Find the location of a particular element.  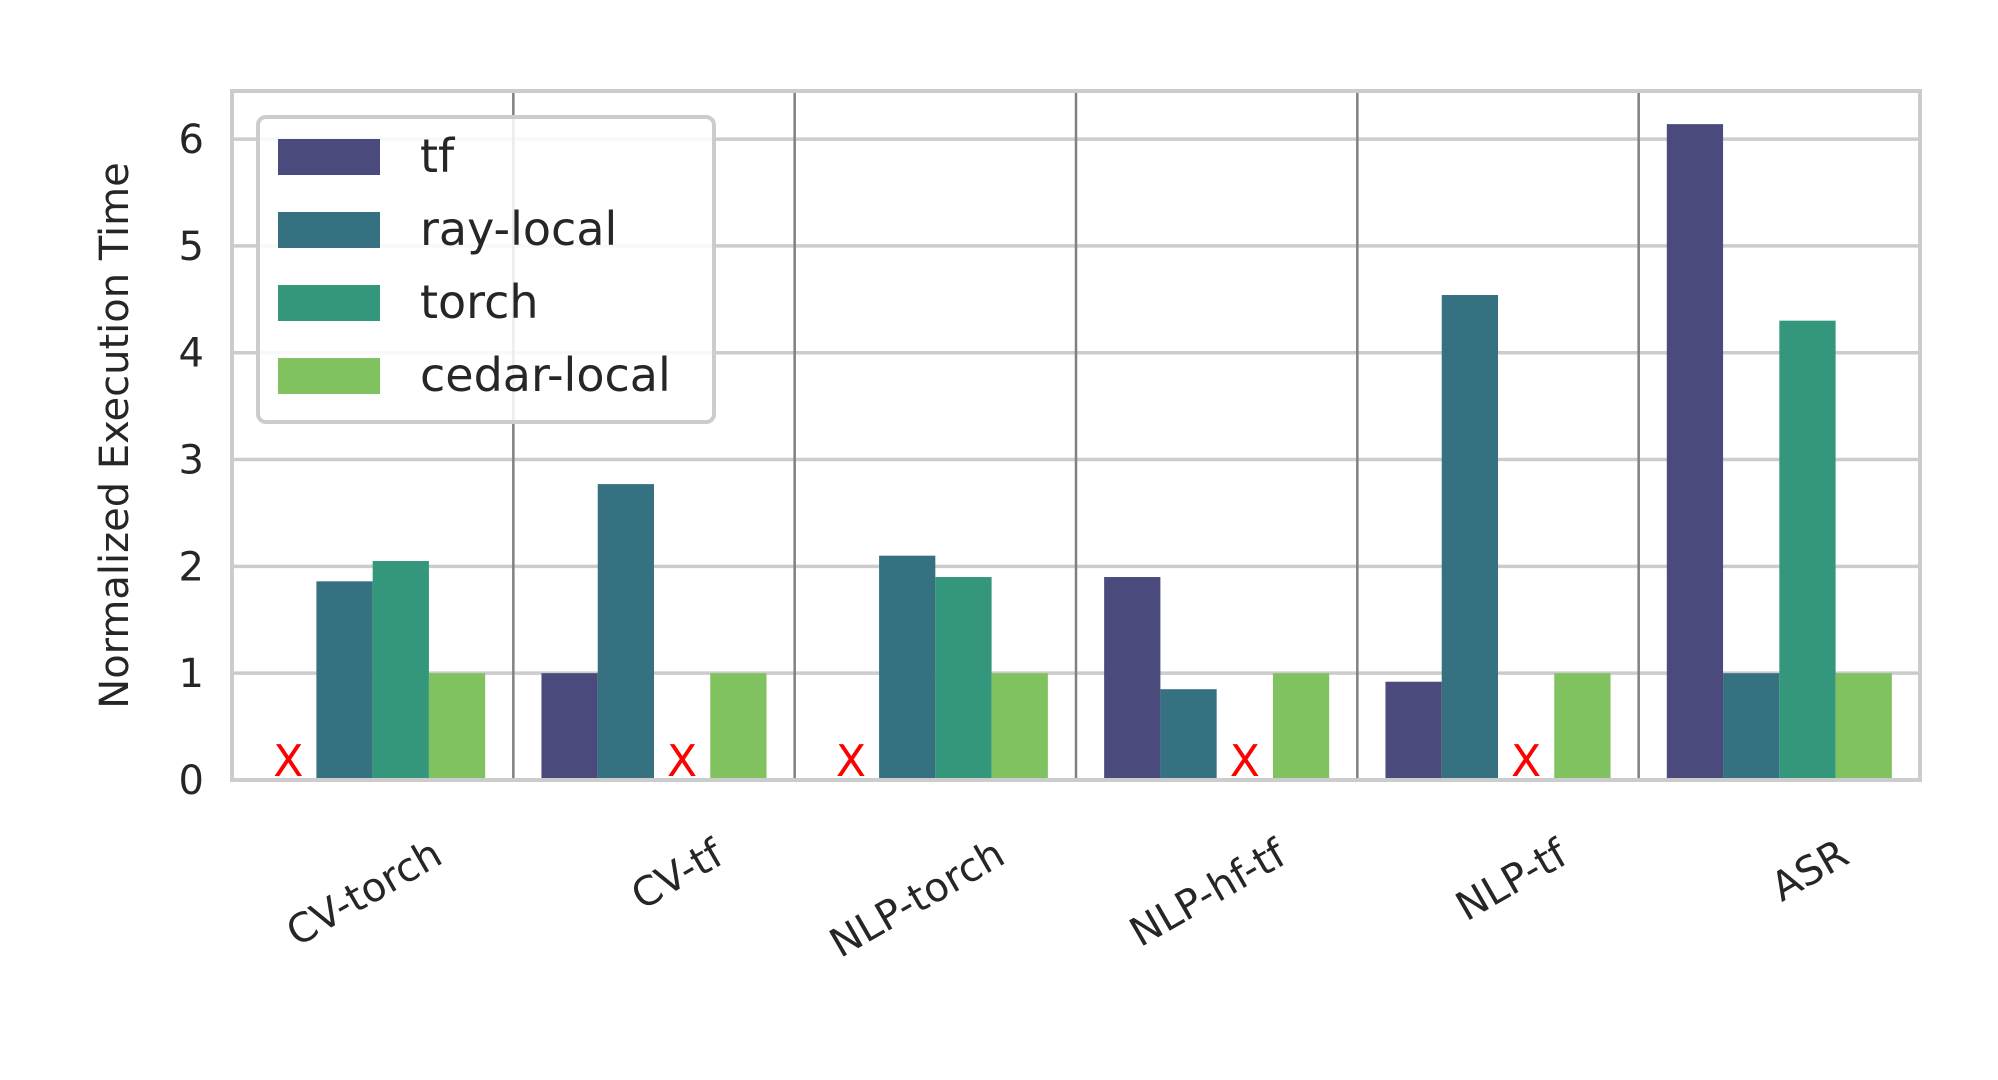

bar-ray-local-CV-torch is located at coordinates (344, 680).